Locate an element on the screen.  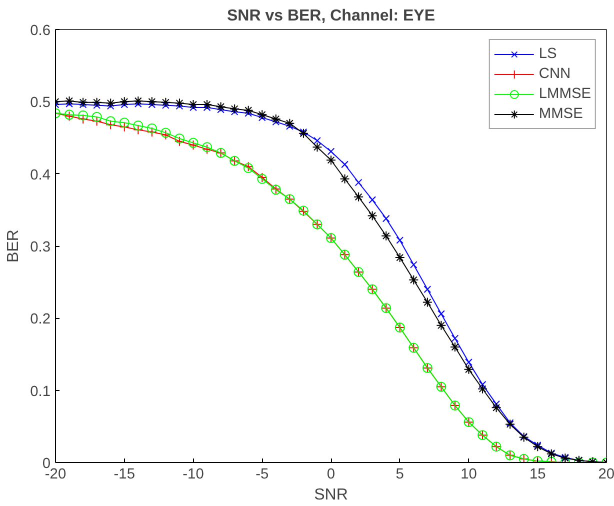
x-tick-label: -15 is located at coordinates (124, 474).